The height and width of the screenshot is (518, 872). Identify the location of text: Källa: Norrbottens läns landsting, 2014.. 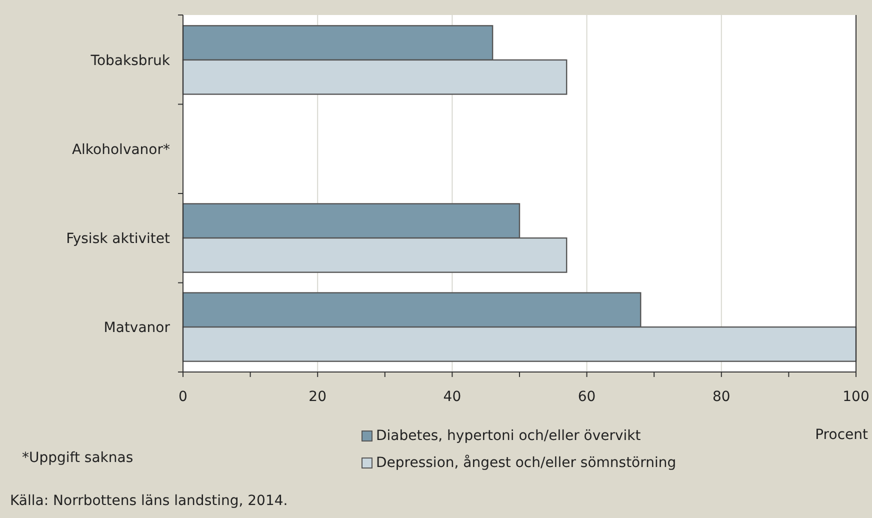
(149, 501).